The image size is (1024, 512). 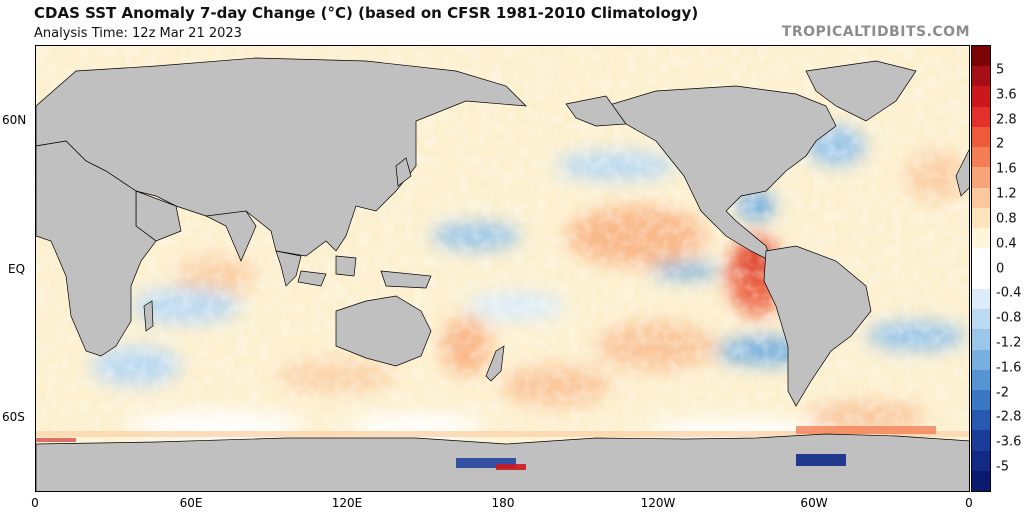 What do you see at coordinates (1009, 368) in the screenshot?
I see `colorbar-tick-label: -1.6` at bounding box center [1009, 368].